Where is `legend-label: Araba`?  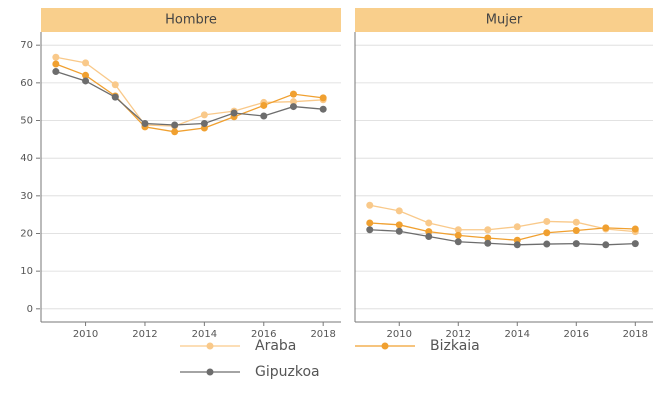 legend-label: Araba is located at coordinates (275, 346).